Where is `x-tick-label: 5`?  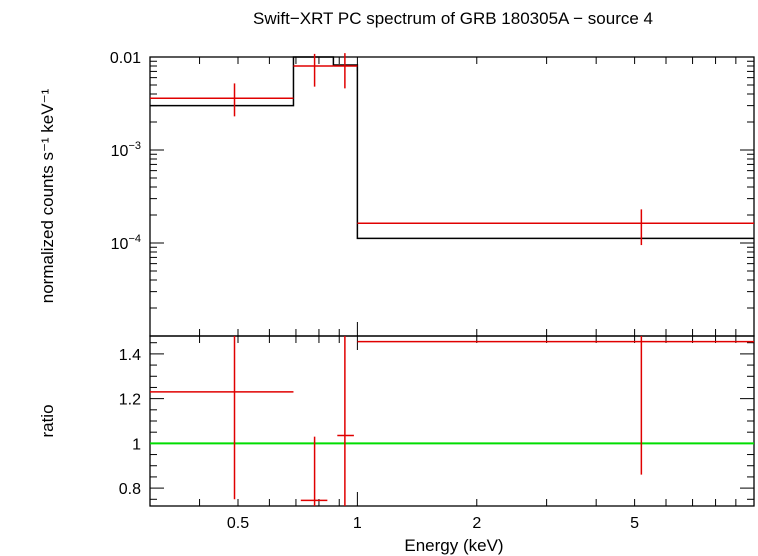 x-tick-label: 5 is located at coordinates (634, 523).